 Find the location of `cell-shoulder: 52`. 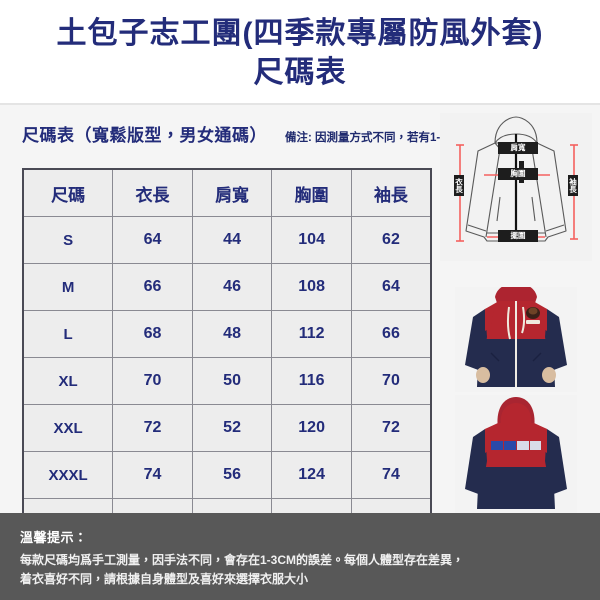

cell-shoulder: 52 is located at coordinates (232, 428).